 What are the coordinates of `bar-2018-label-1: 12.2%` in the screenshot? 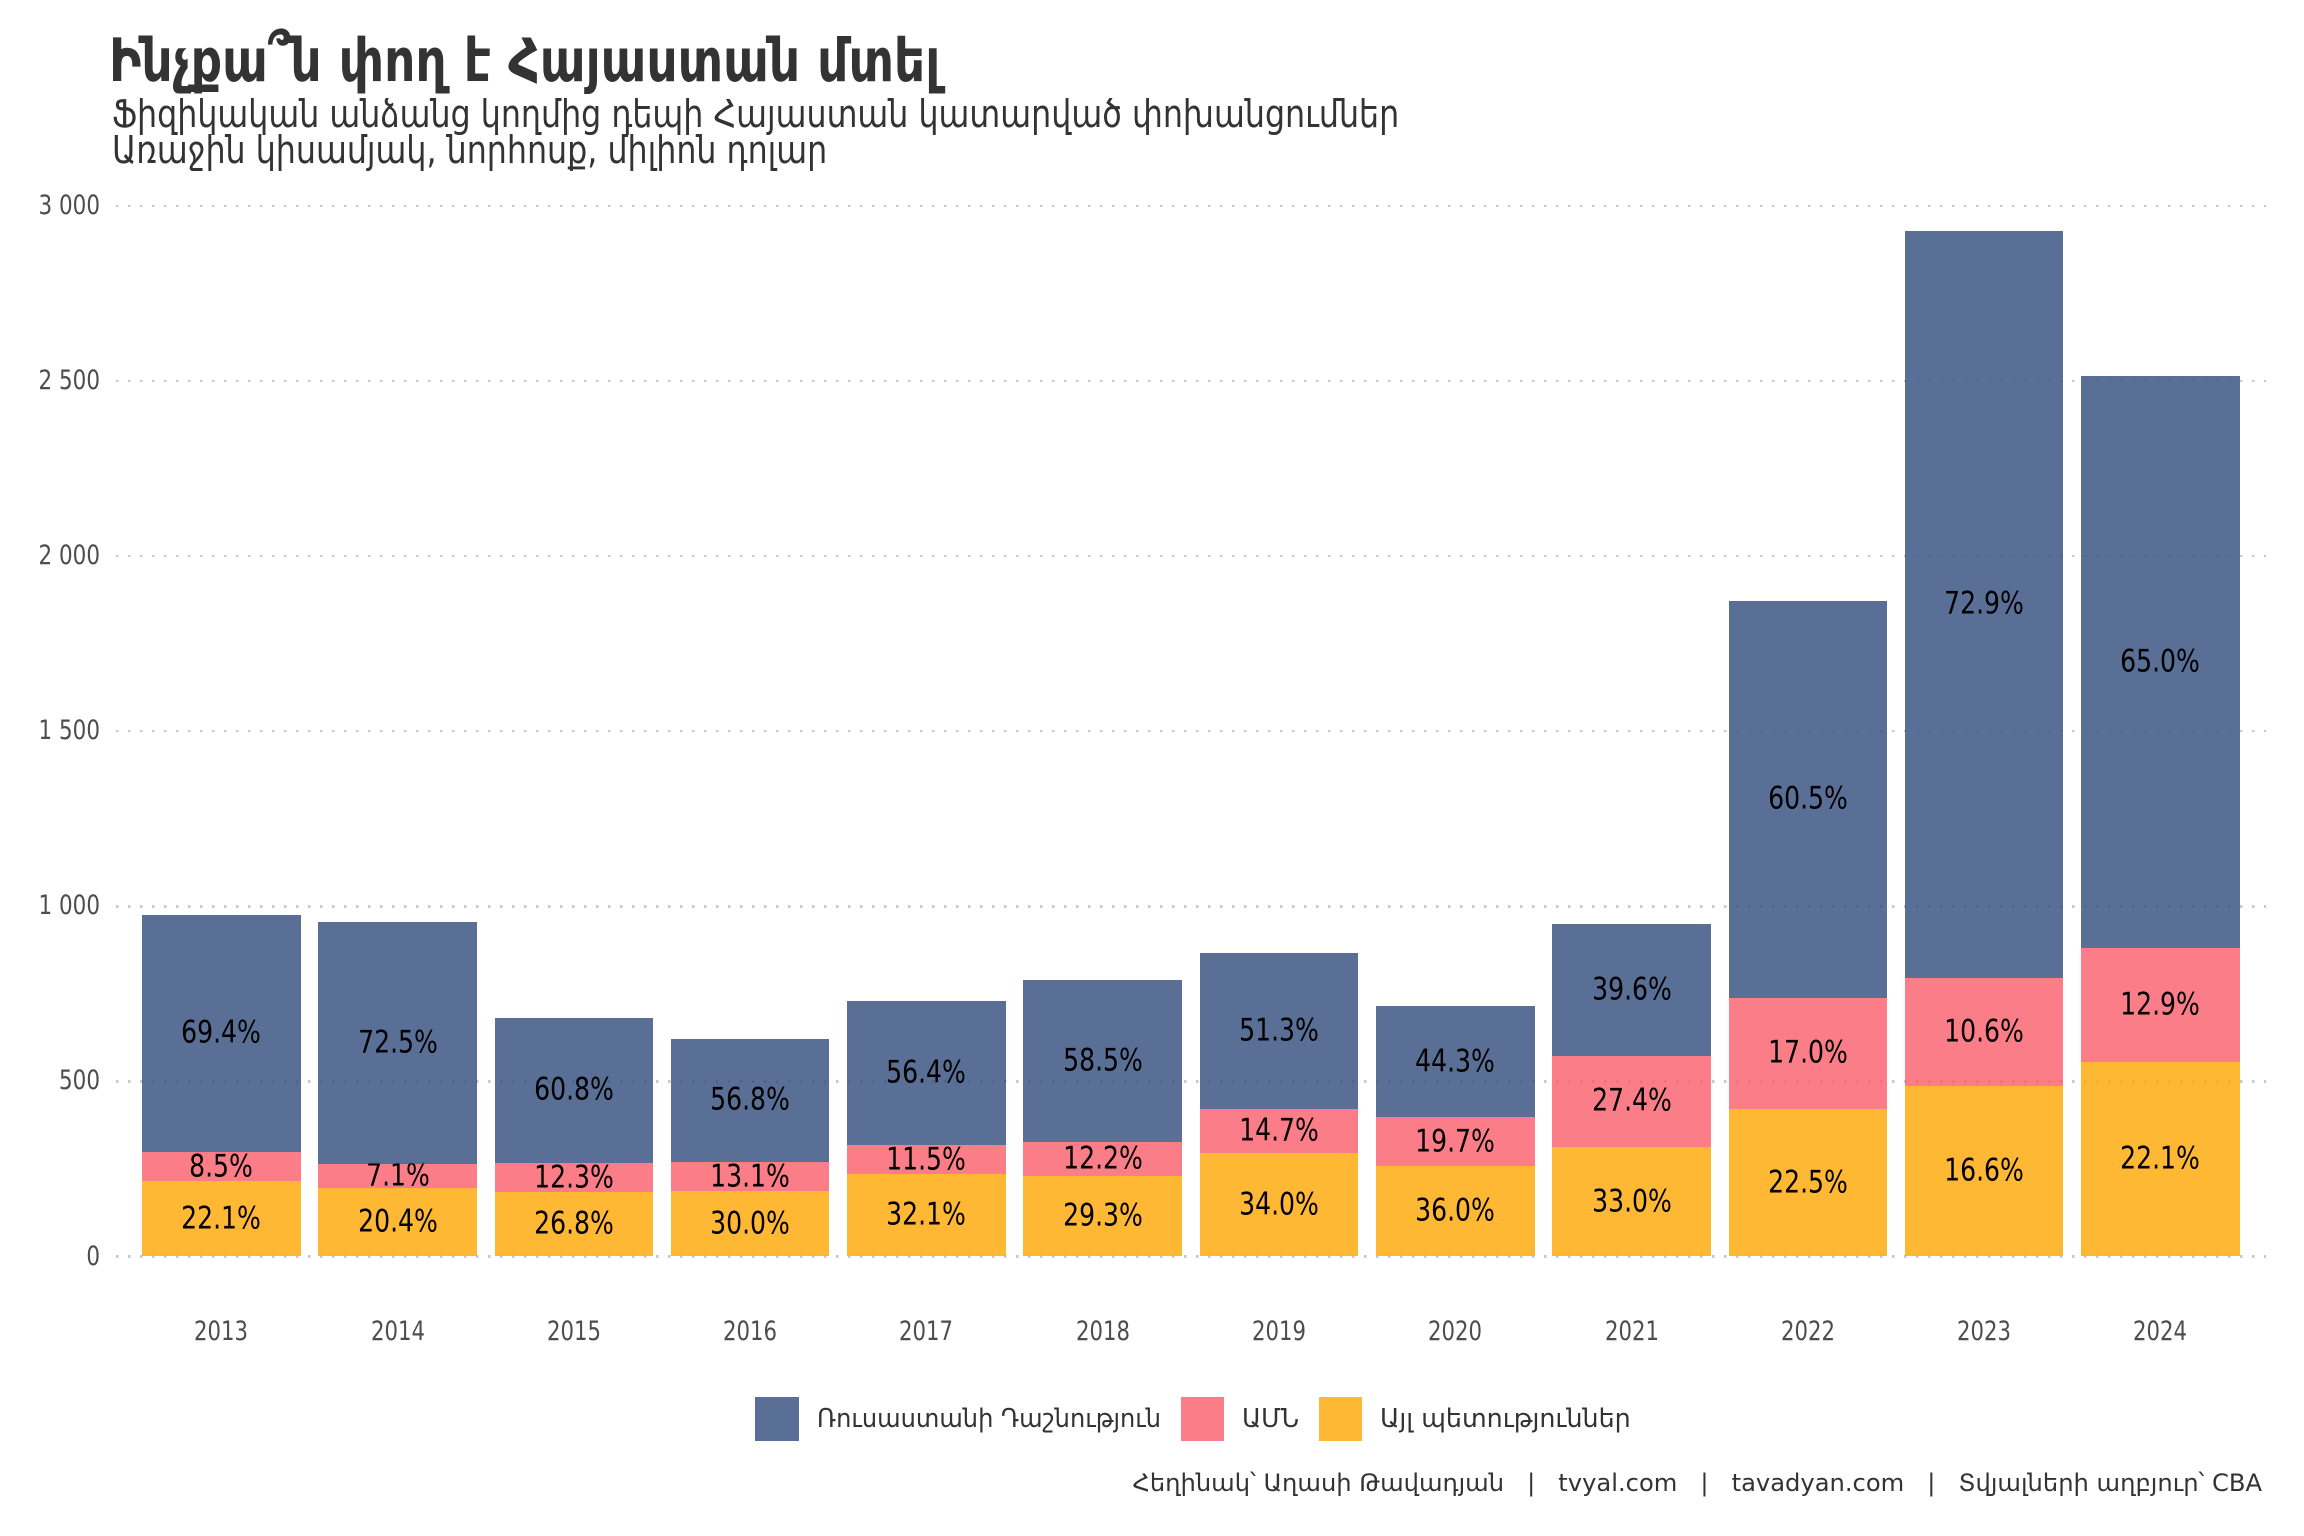 It's located at (1102, 1158).